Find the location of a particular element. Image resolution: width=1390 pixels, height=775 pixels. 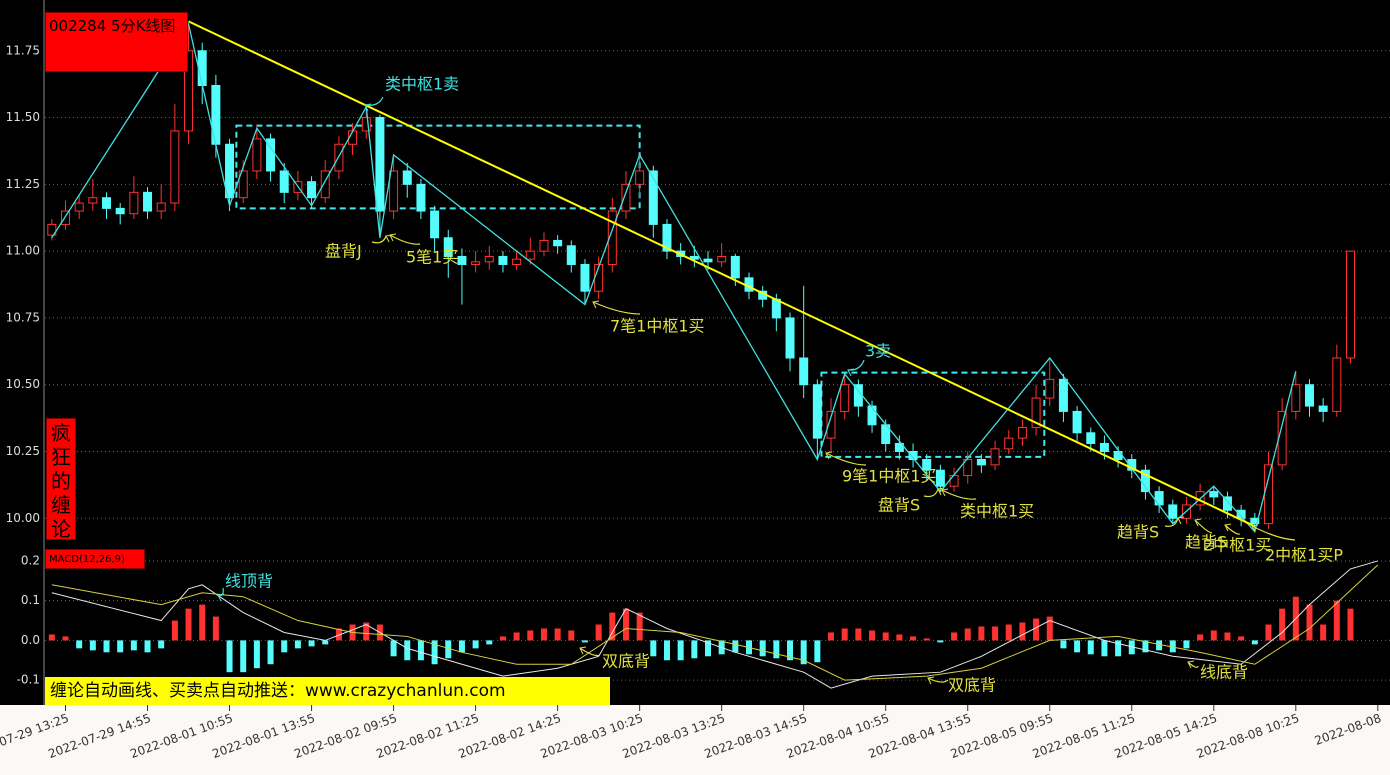

banner: 缠论自动画线、买卖点自动推送：www.crazychanlun.com is located at coordinates (327, 691).